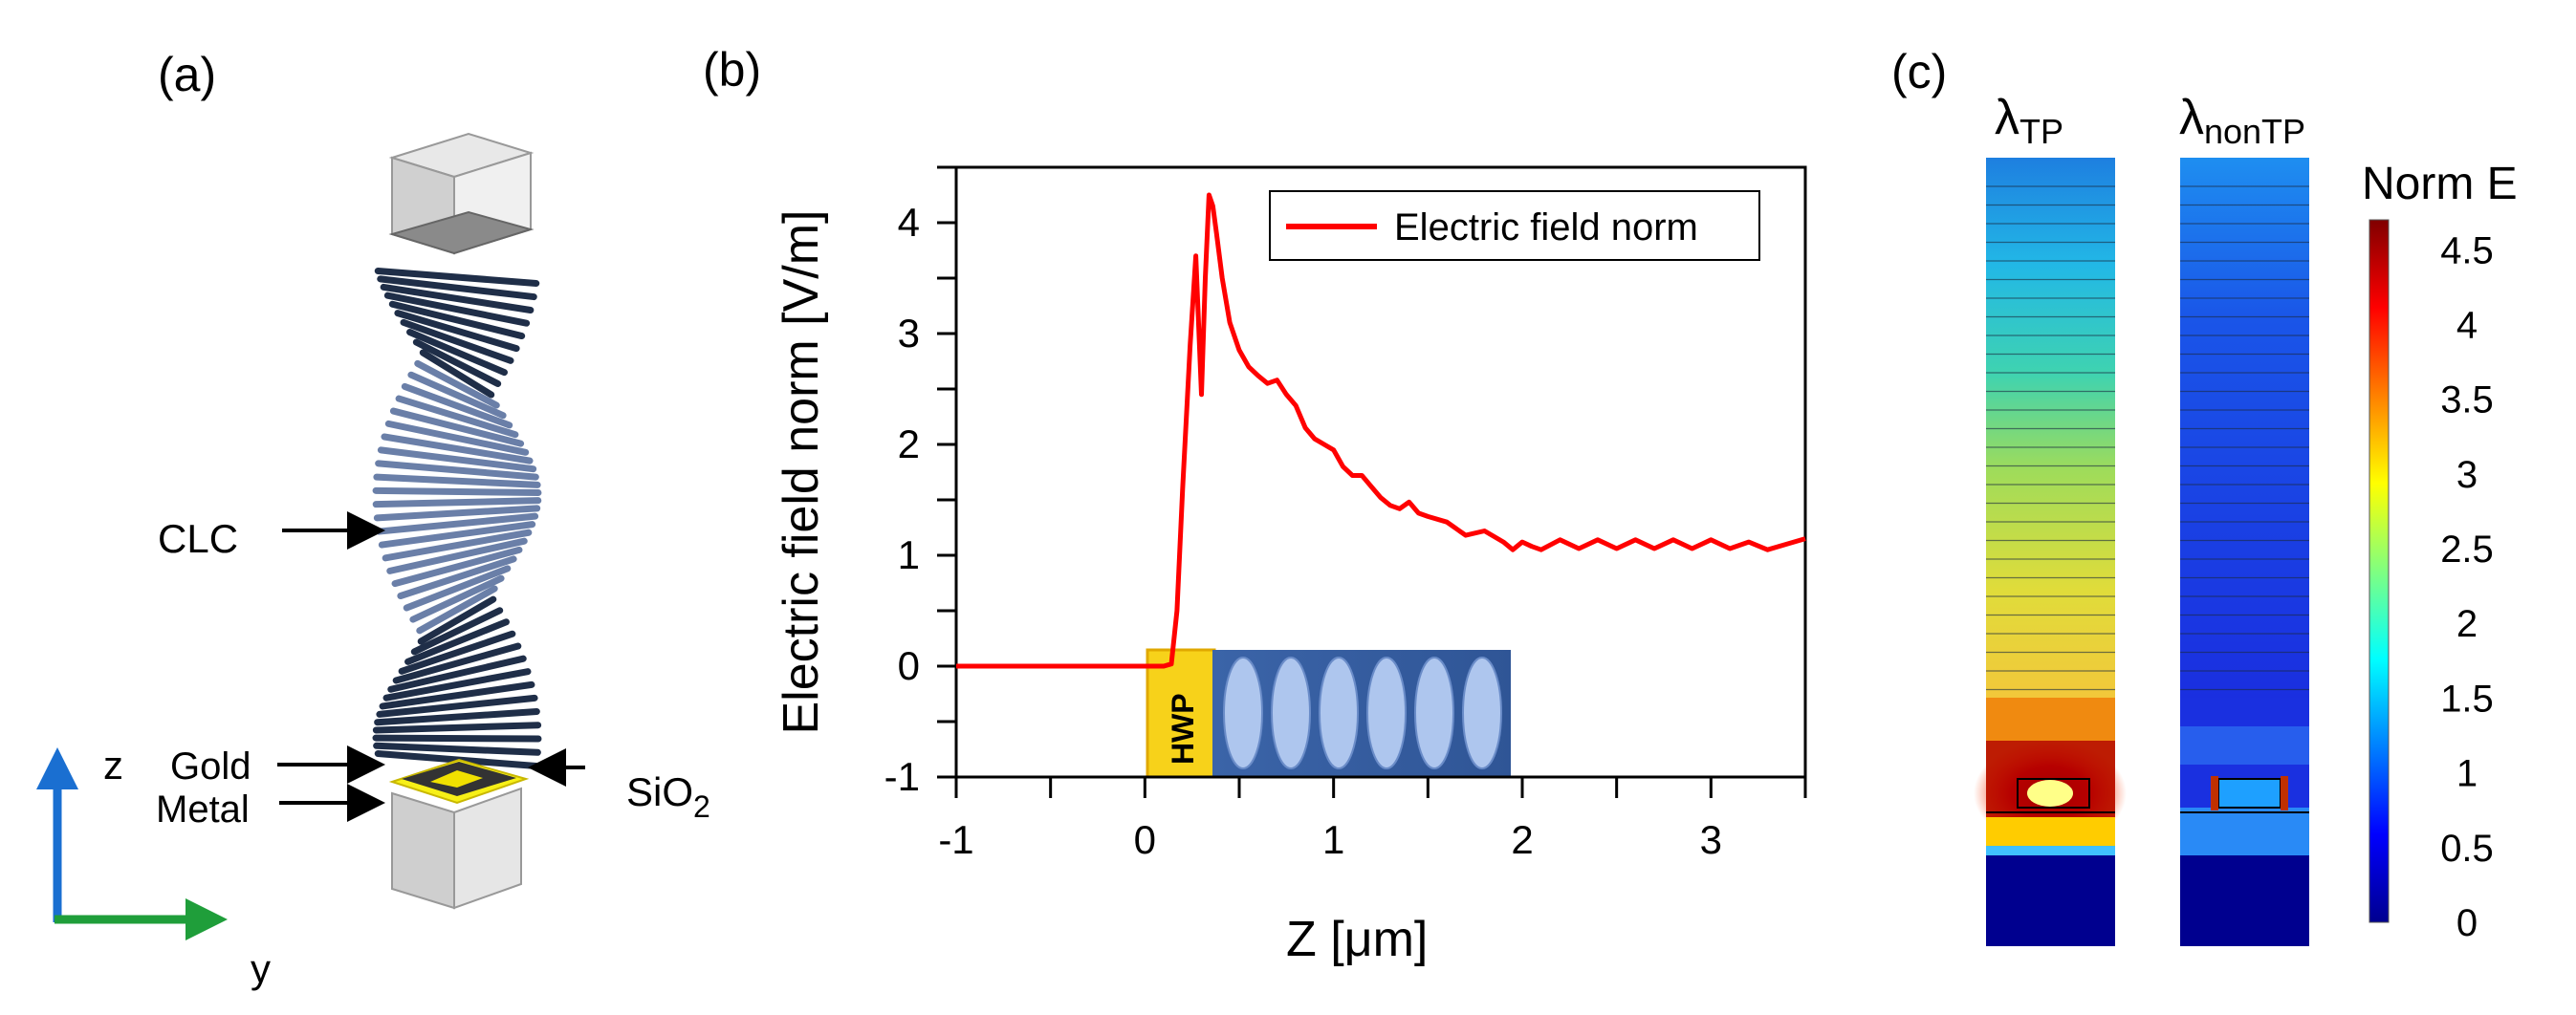 This screenshot has height=1015, width=2576. I want to click on y-axis-label: y, so click(261, 968).